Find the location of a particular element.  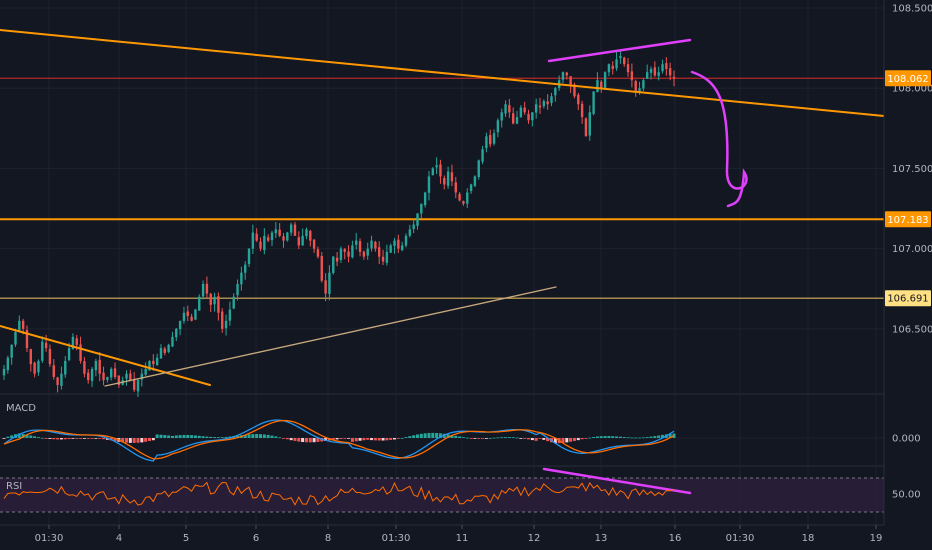

rsi-pane-label: RSI is located at coordinates (14, 486).